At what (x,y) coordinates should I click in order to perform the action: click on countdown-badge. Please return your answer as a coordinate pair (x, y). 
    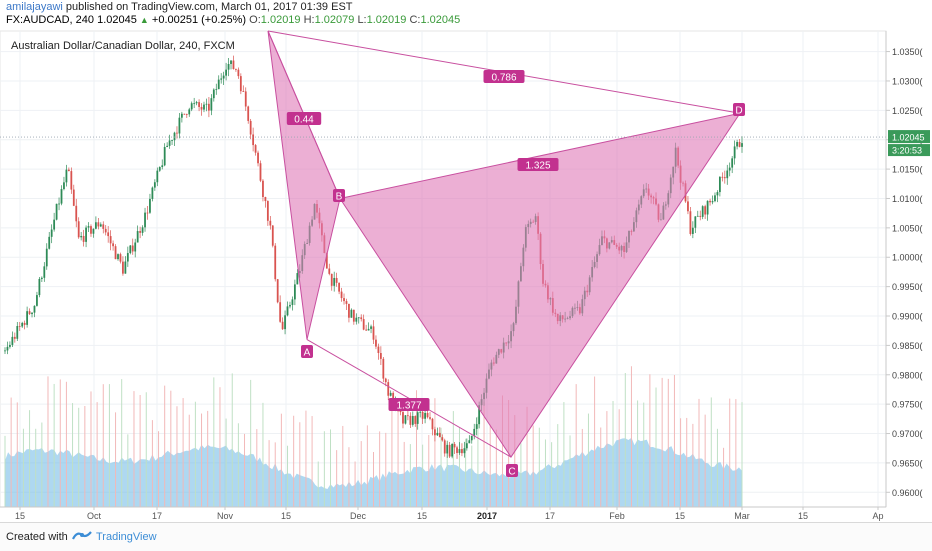
    Looking at the image, I should click on (909, 150).